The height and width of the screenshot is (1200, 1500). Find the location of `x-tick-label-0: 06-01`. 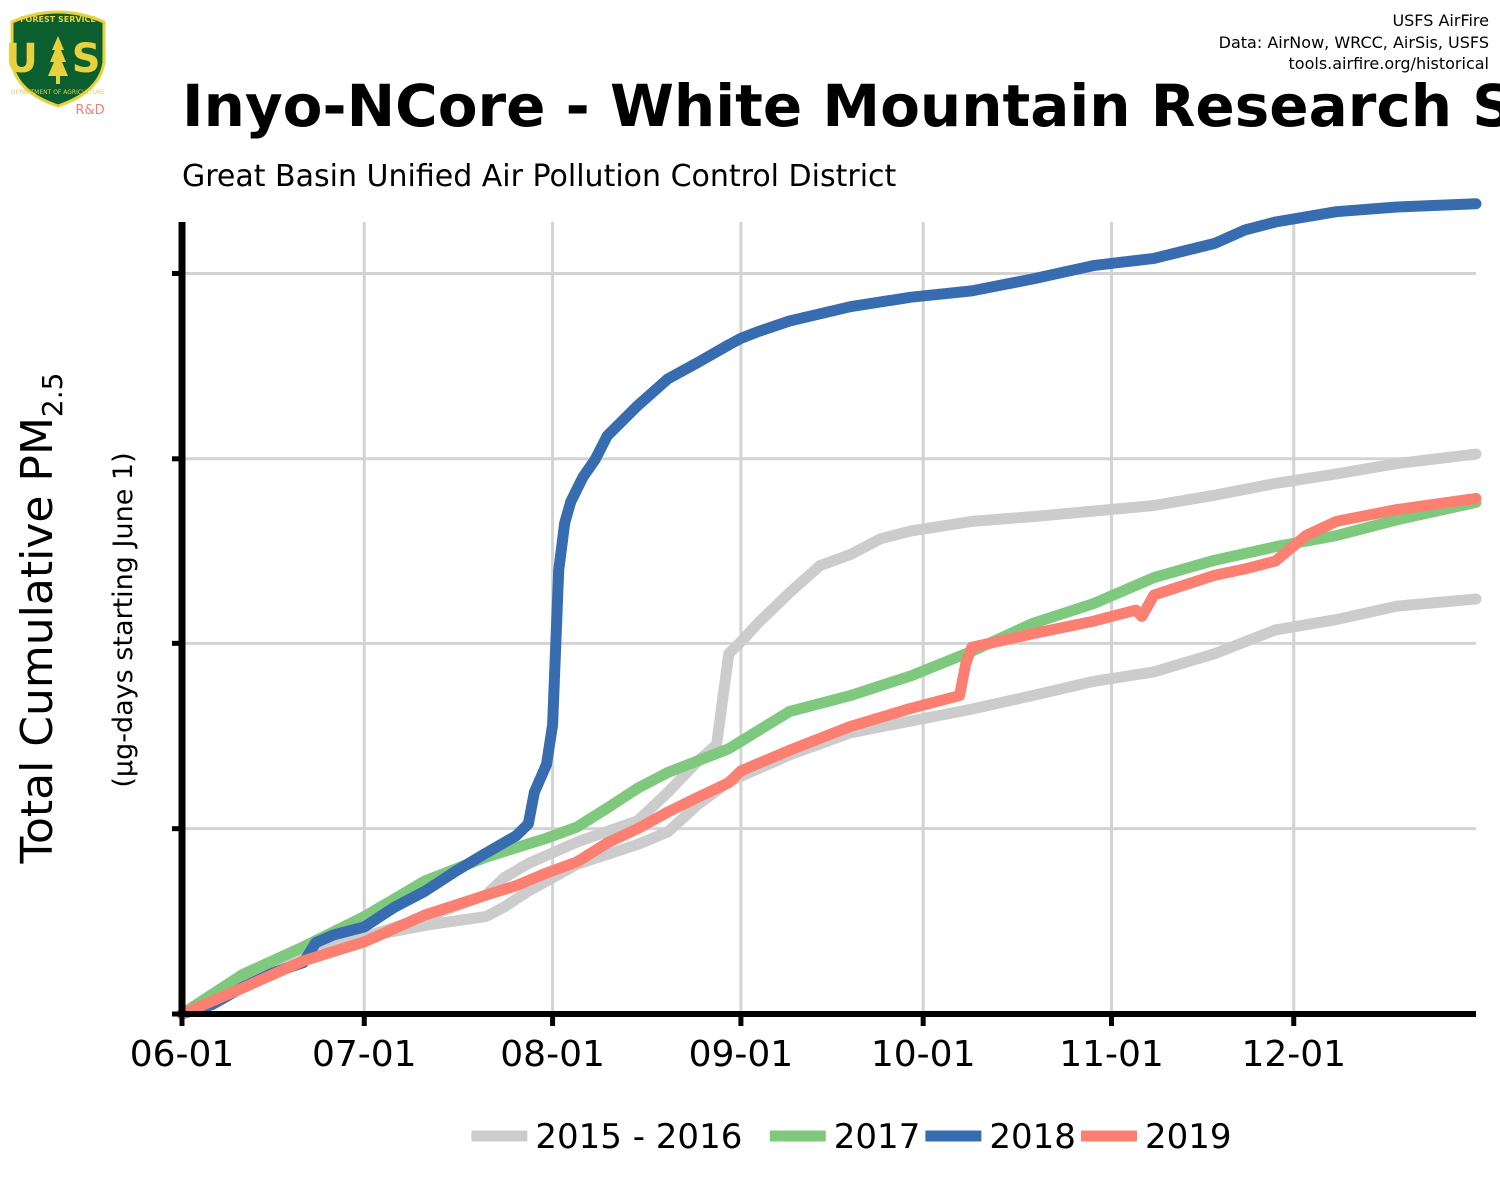

x-tick-label-0: 06-01 is located at coordinates (182, 1054).